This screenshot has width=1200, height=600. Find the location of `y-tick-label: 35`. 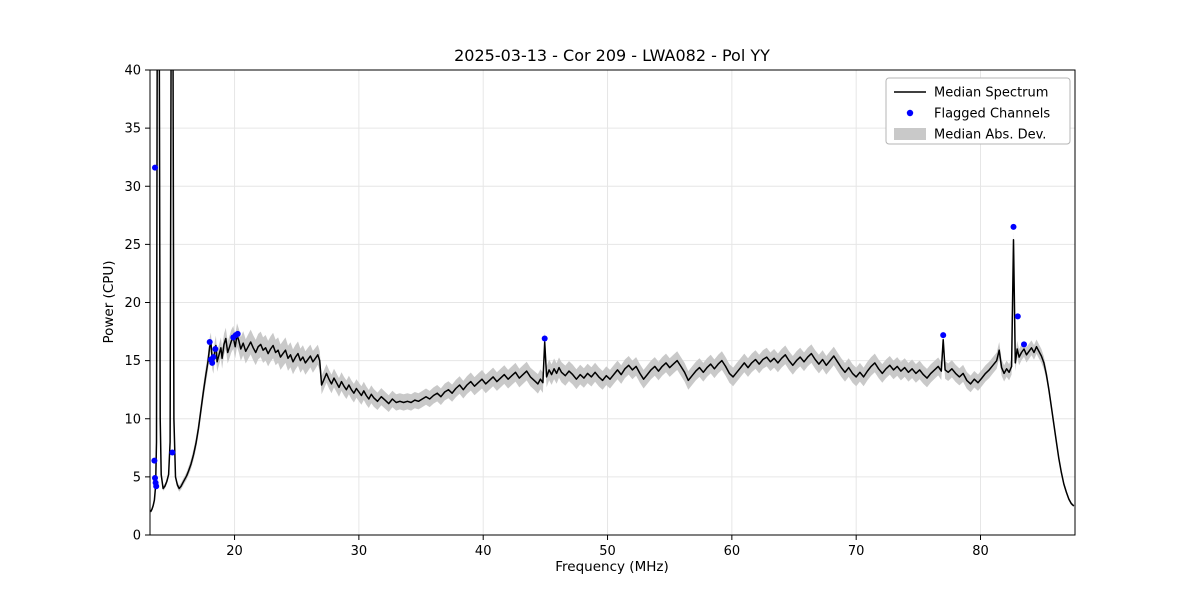

y-tick-label: 35 is located at coordinates (132, 129).